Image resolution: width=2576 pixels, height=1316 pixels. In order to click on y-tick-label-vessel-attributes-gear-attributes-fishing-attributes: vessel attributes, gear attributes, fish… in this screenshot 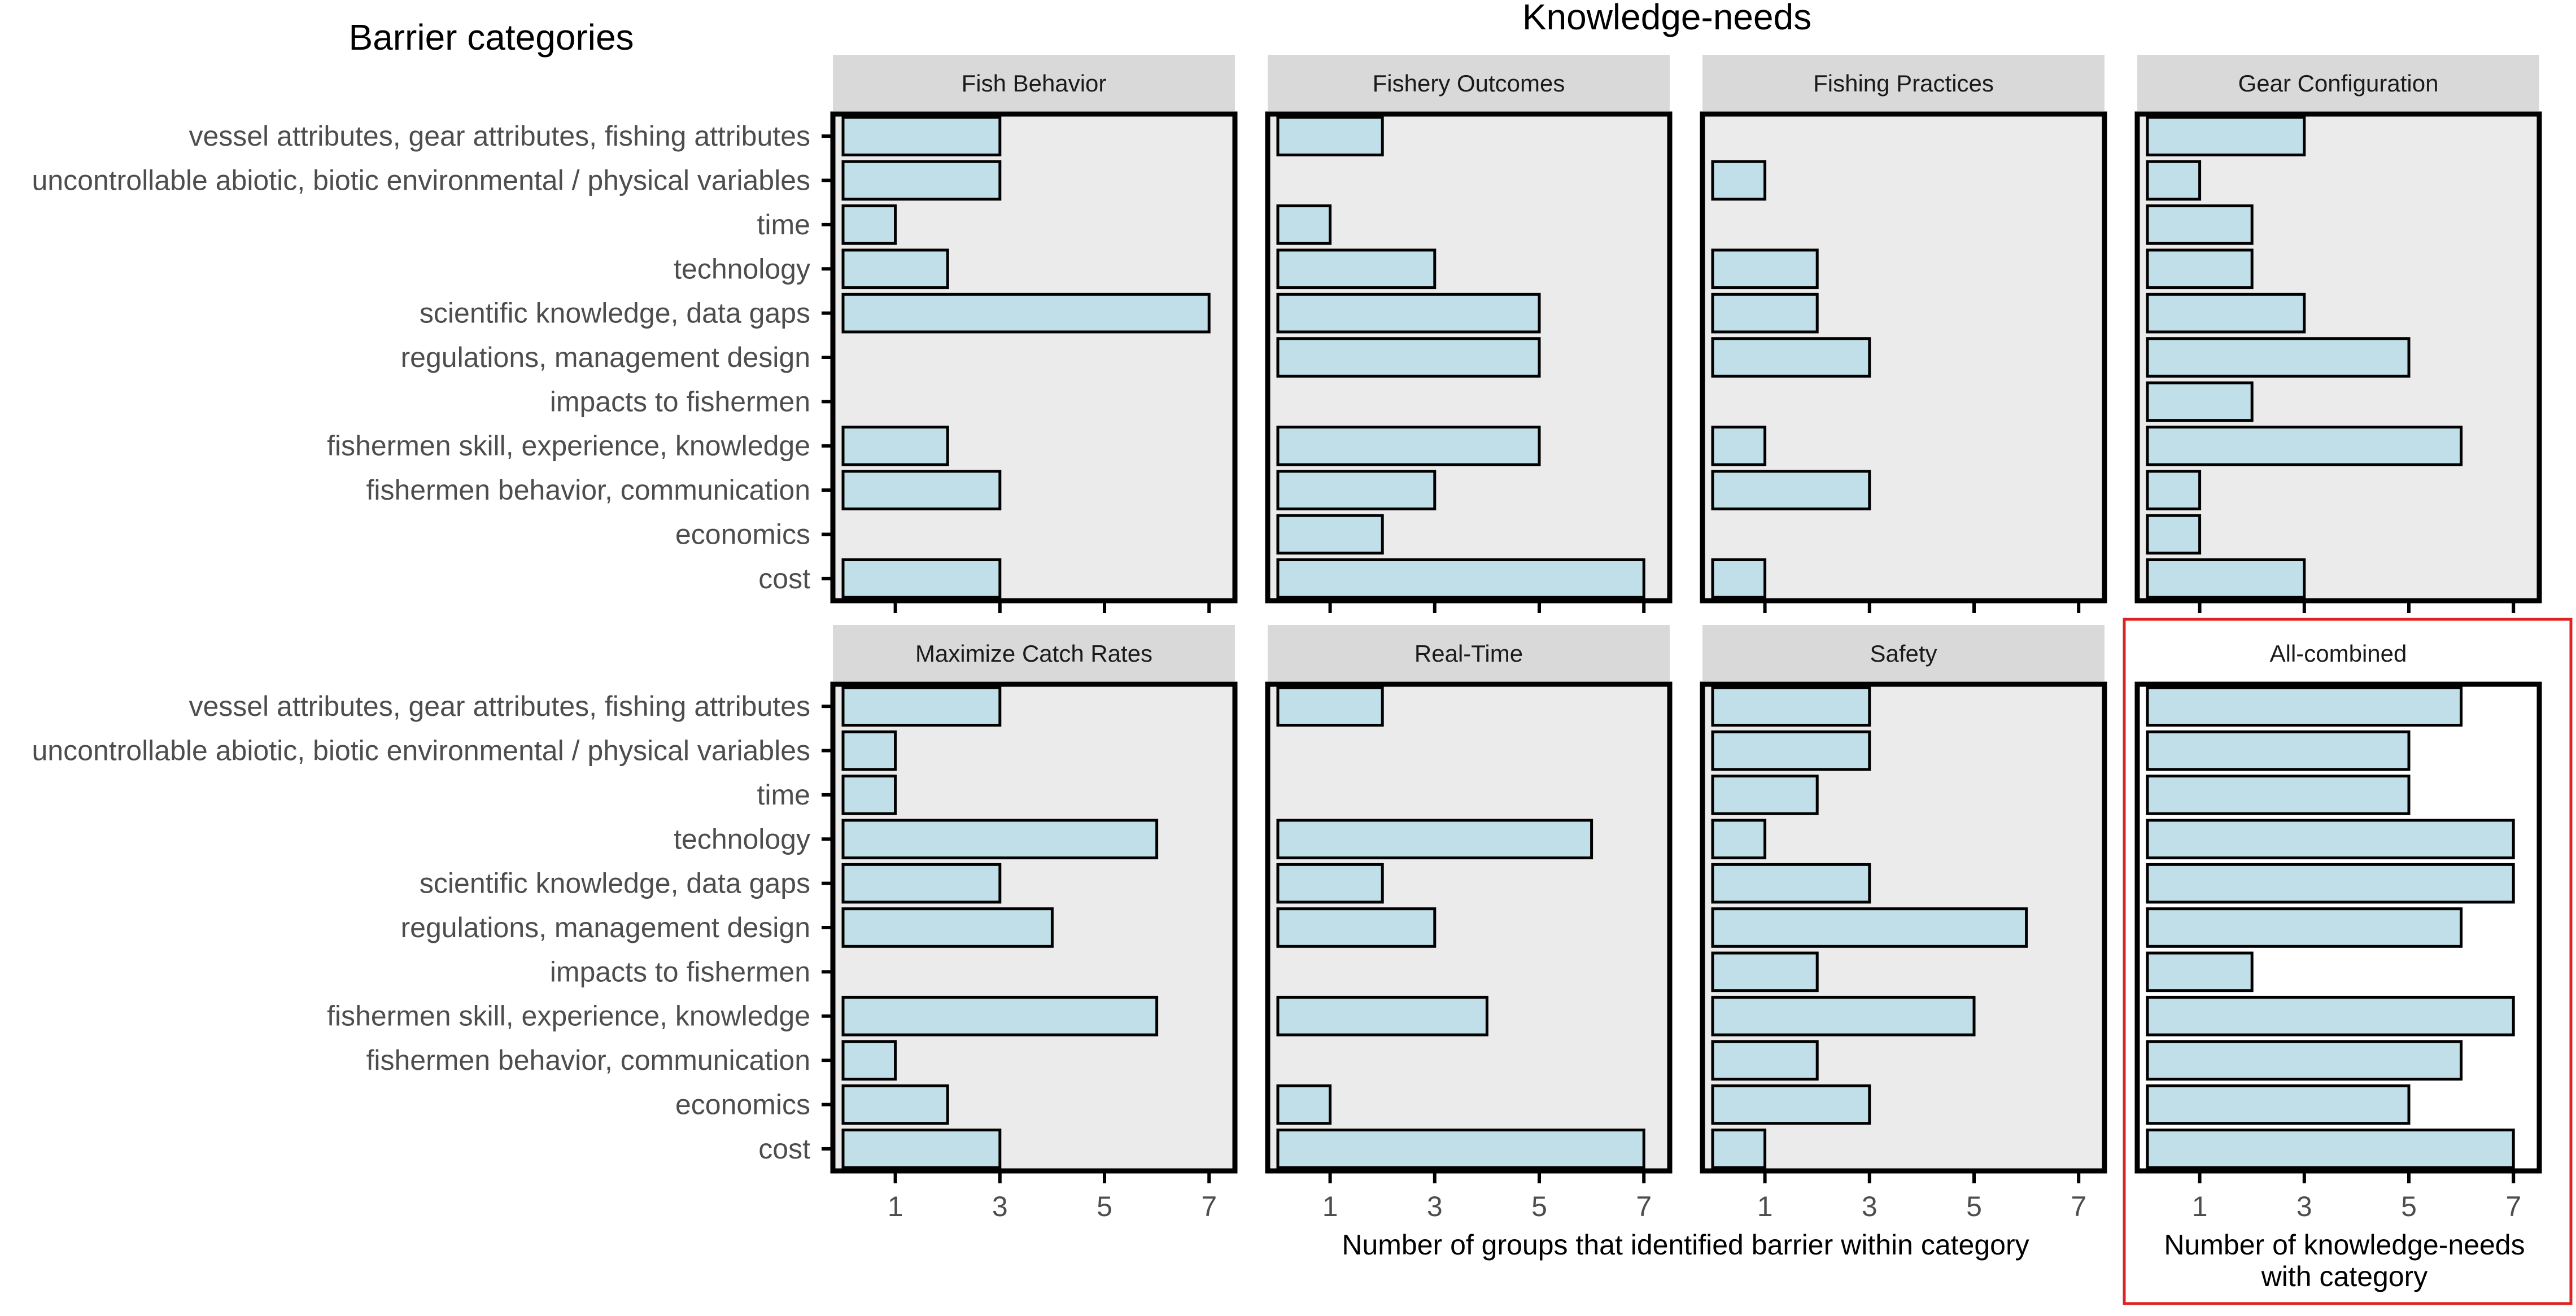, I will do `click(500, 706)`.